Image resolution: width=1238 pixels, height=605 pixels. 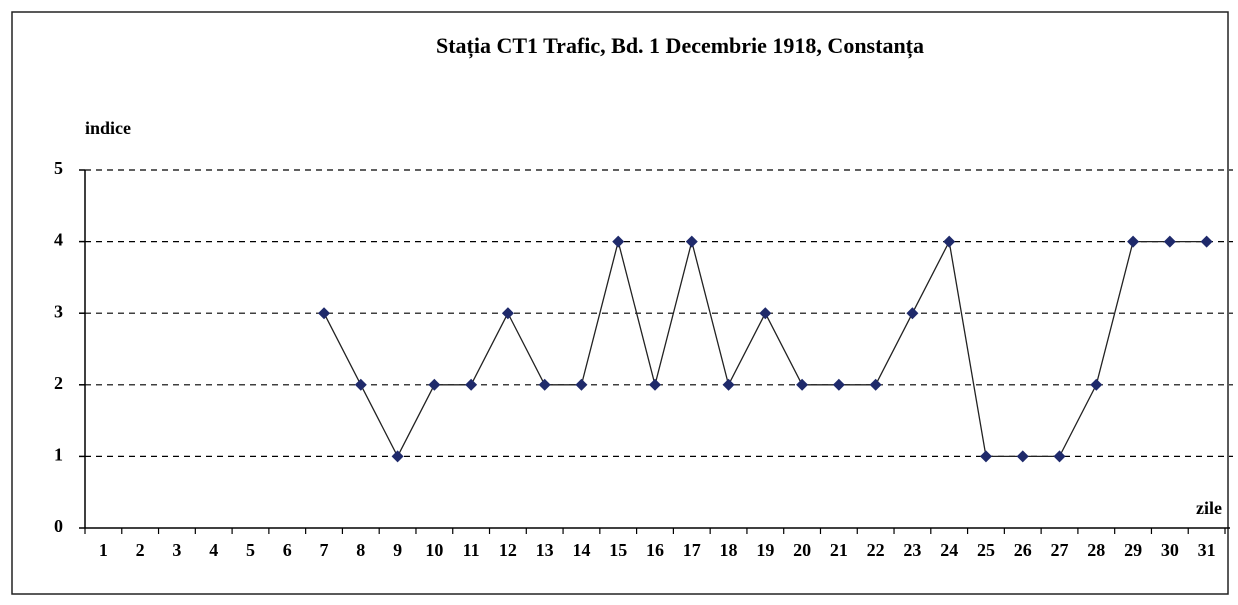 What do you see at coordinates (58, 526) in the screenshot?
I see `y-tick-label: 0` at bounding box center [58, 526].